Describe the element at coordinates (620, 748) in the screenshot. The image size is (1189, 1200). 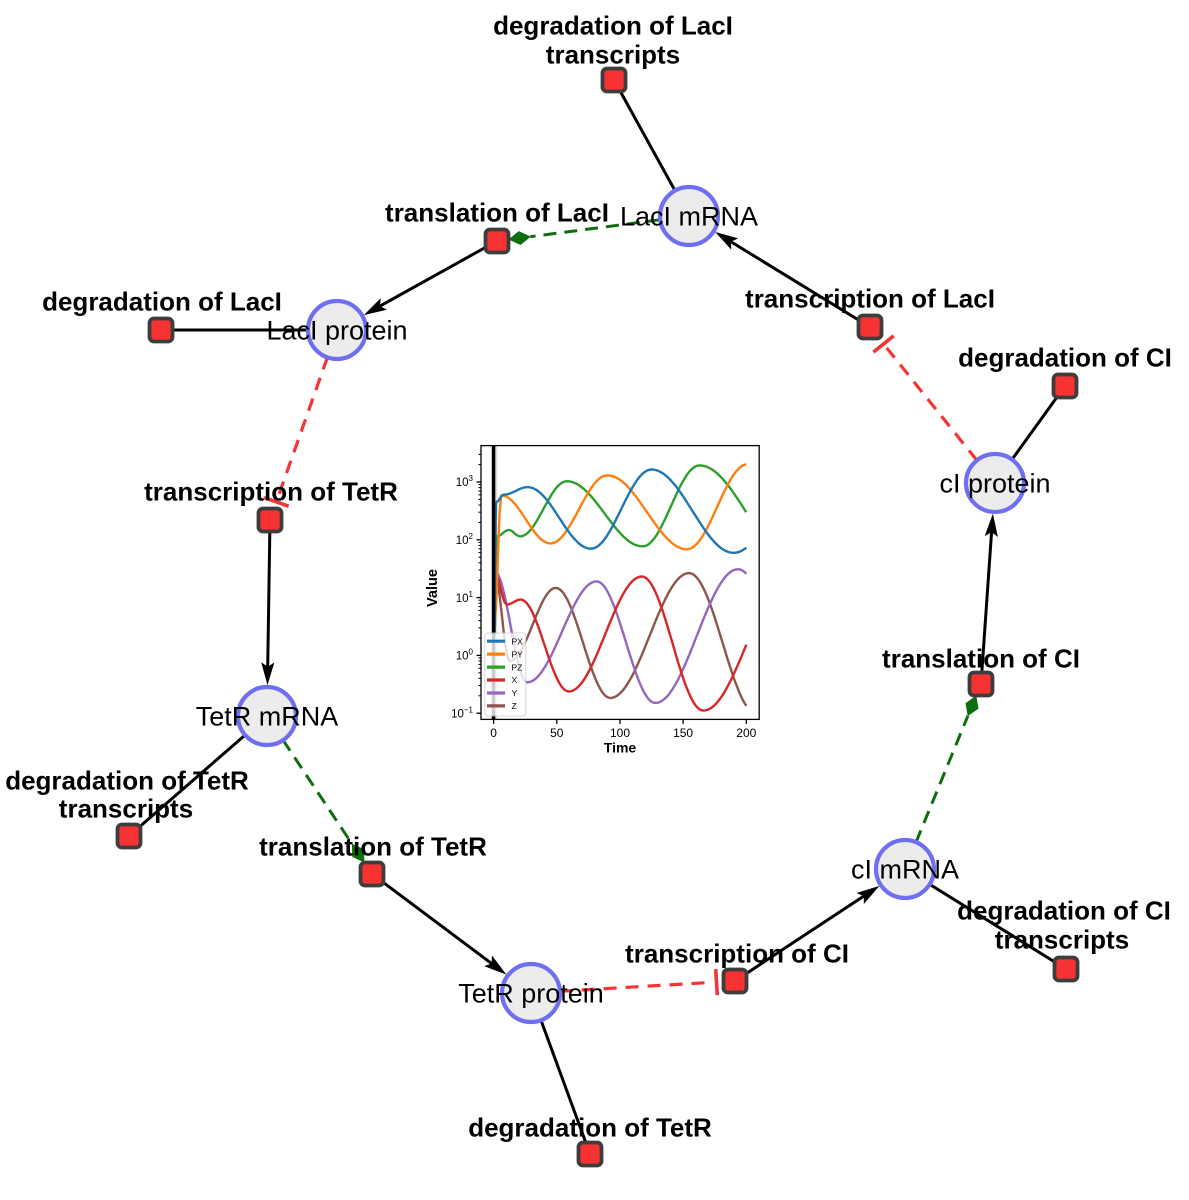
I see `svg-text: Time` at that location.